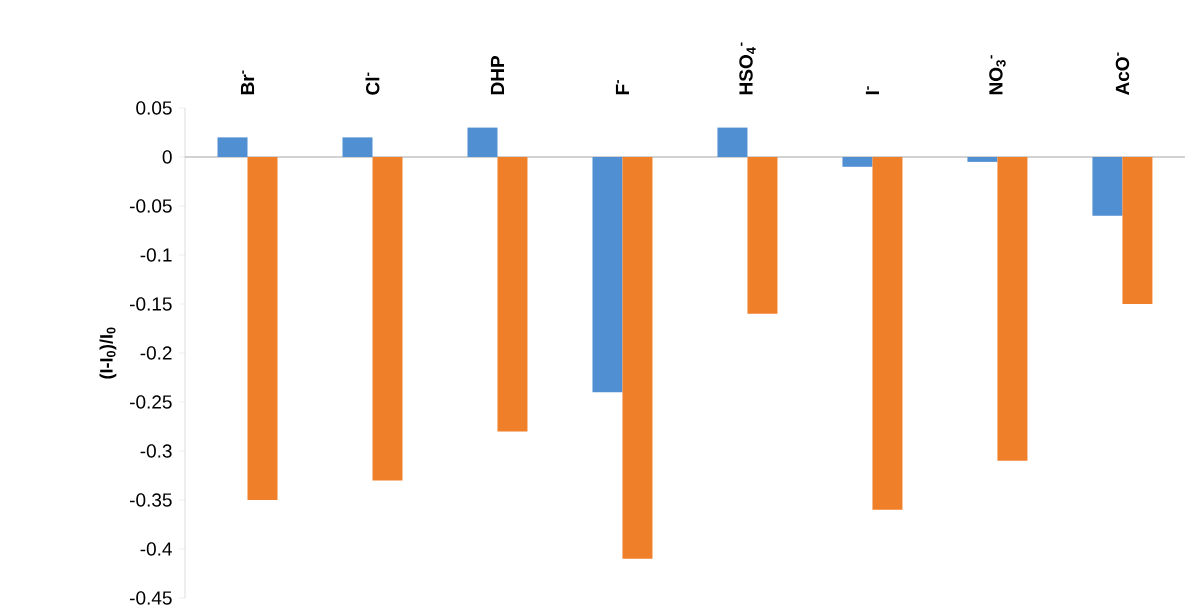 The width and height of the screenshot is (1201, 611). I want to click on y-tick-label: -0.4, so click(156, 549).